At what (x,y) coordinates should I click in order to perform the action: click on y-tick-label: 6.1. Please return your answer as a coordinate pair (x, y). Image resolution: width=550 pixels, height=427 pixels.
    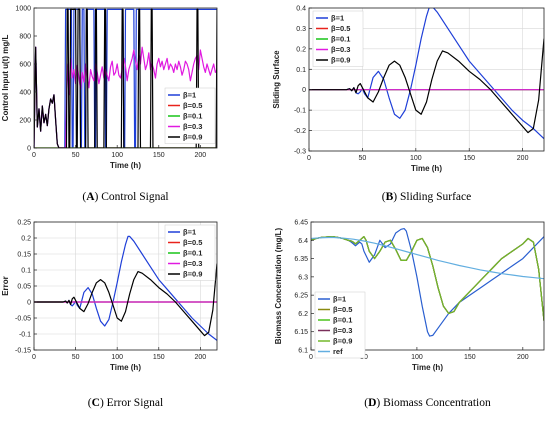
    Looking at the image, I should click on (303, 351).